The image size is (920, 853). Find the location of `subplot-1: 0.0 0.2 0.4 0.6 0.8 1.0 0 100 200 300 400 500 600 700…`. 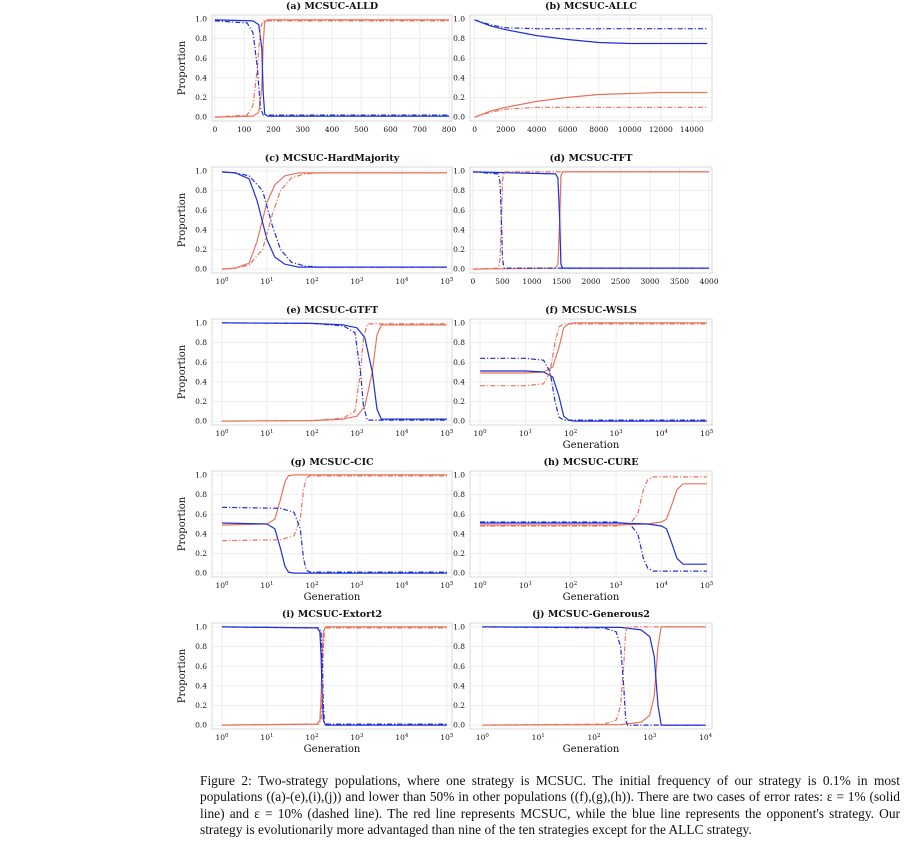

subplot-1: 0.0 0.2 0.4 0.6 0.8 1.0 0 100 200 300 400 500 600 700… is located at coordinates (316, 67).